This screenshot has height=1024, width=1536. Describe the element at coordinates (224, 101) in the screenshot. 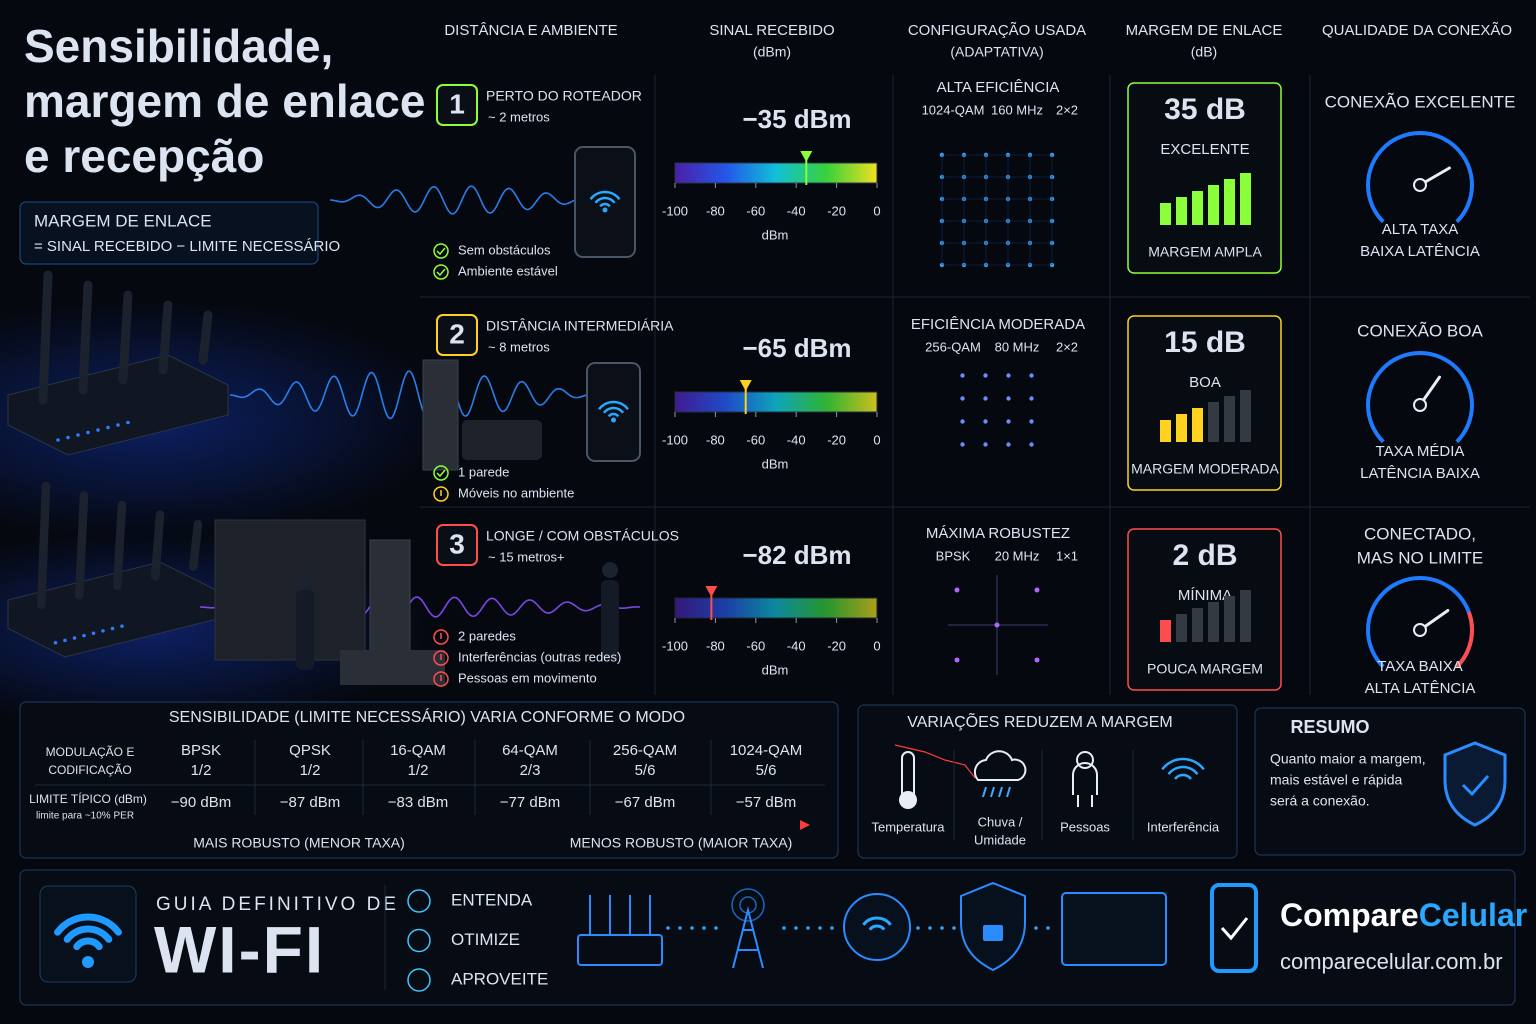

I see `title-line: margem de enlace` at that location.